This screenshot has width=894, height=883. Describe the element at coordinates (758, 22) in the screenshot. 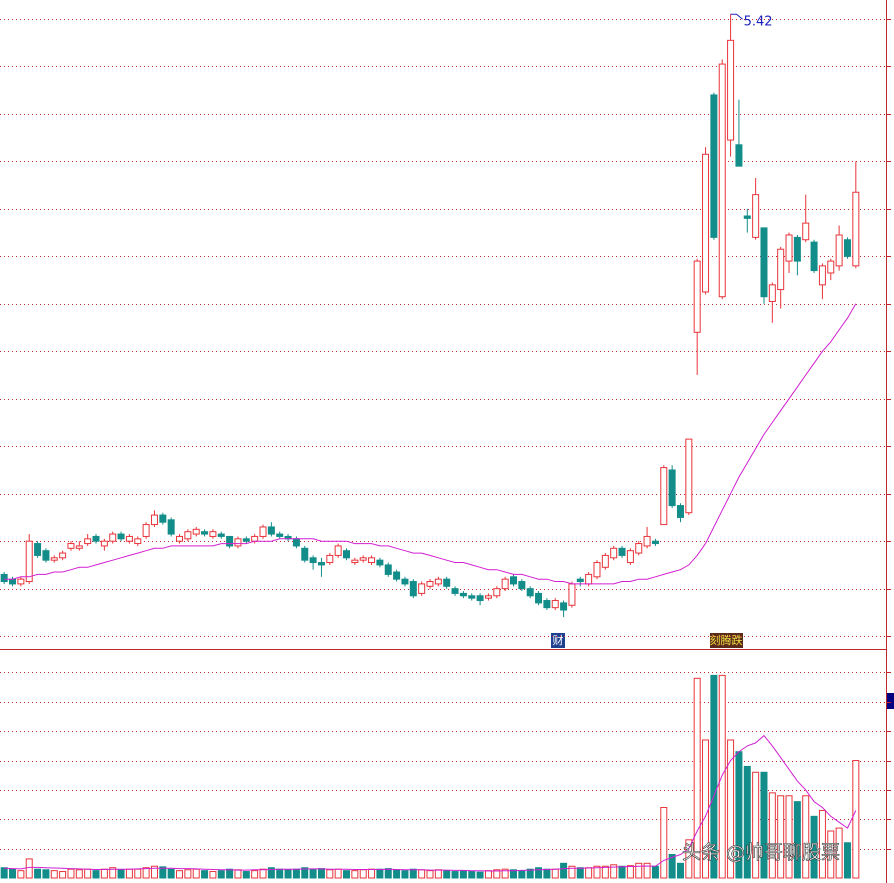

I see `high-label: 5.42` at that location.